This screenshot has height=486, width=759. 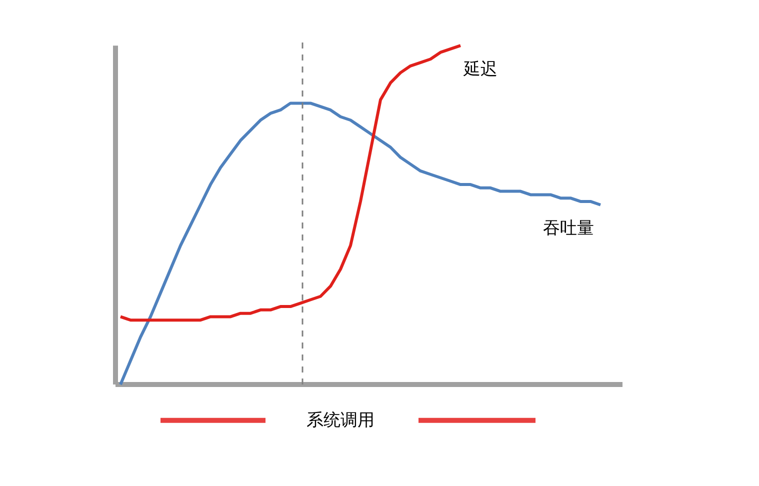 What do you see at coordinates (340, 420) in the screenshot?
I see `x-axis-title: 系统调用` at bounding box center [340, 420].